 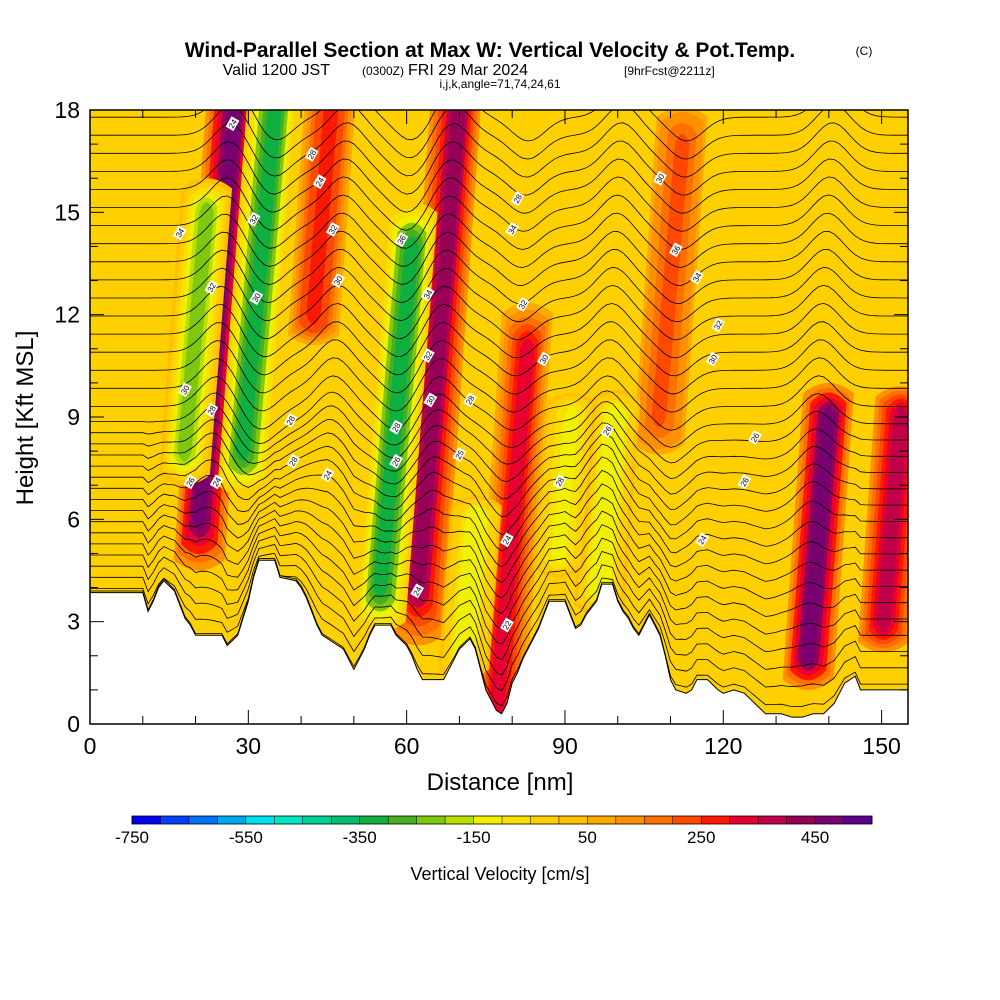 I want to click on contour-label-4: 32, so click(x=253, y=219).